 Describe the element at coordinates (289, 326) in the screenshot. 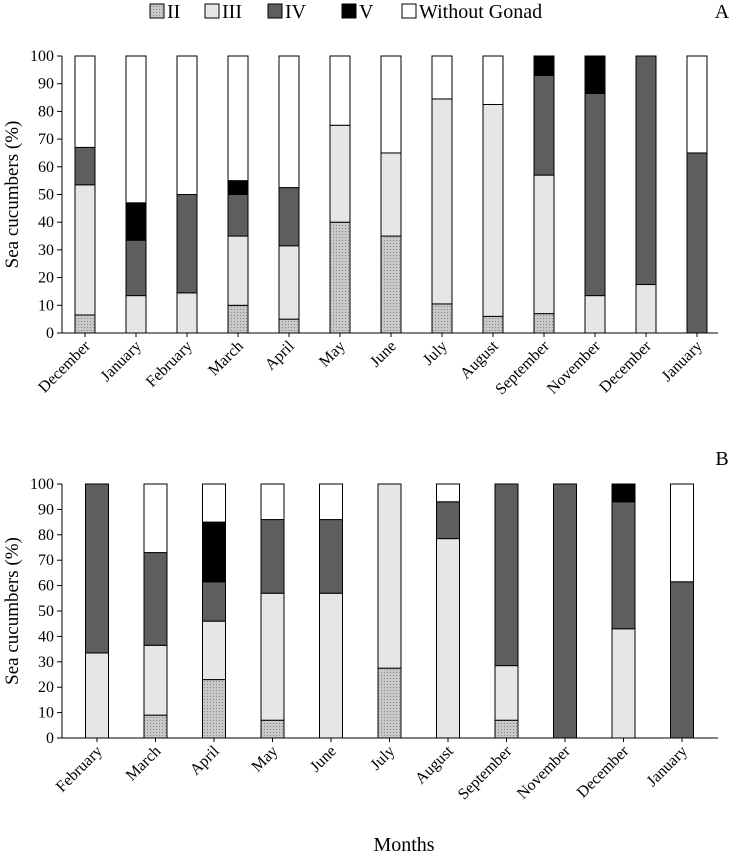

I see `panel-a-bar-april-4-stage-ii` at that location.